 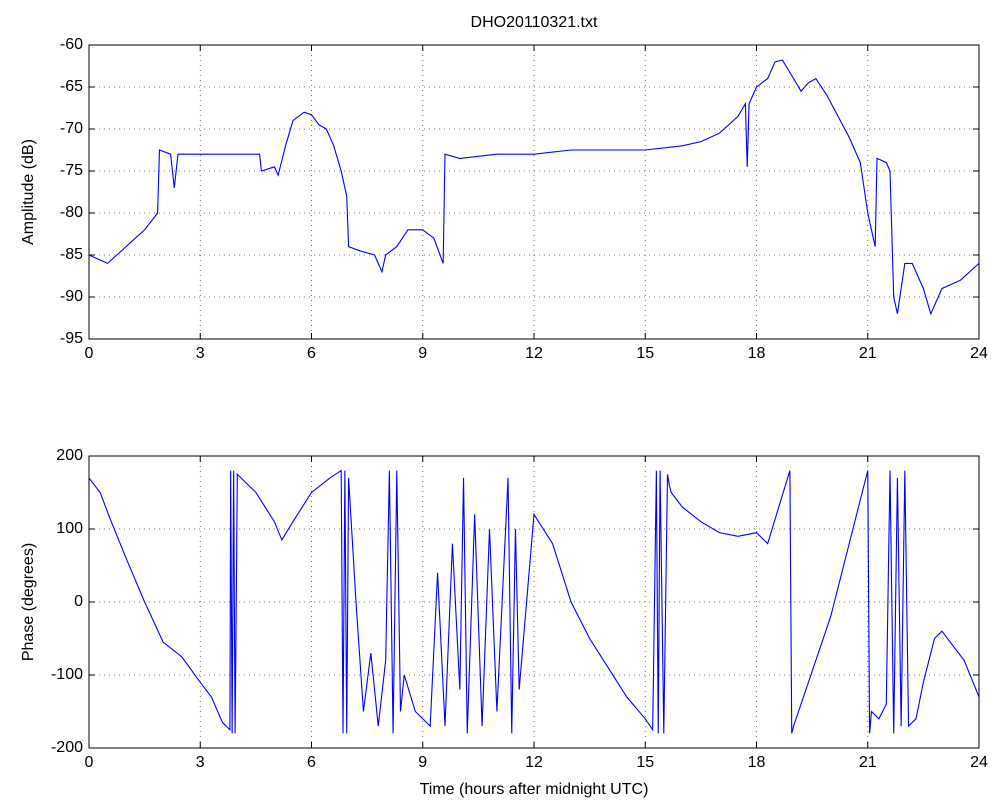 I want to click on chart-title: DHO20110321.txt, so click(x=534, y=22).